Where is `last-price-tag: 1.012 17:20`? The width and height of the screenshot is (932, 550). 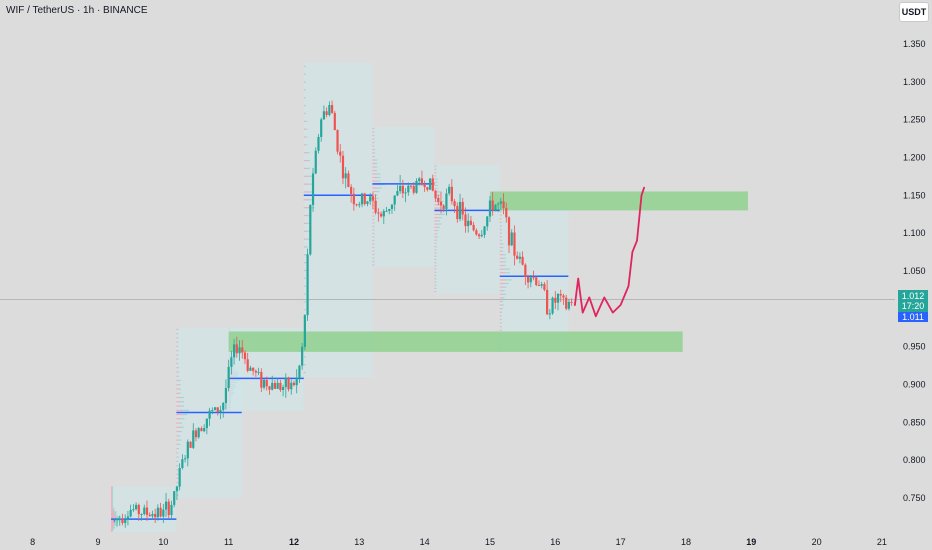
last-price-tag: 1.012 17:20 is located at coordinates (913, 301).